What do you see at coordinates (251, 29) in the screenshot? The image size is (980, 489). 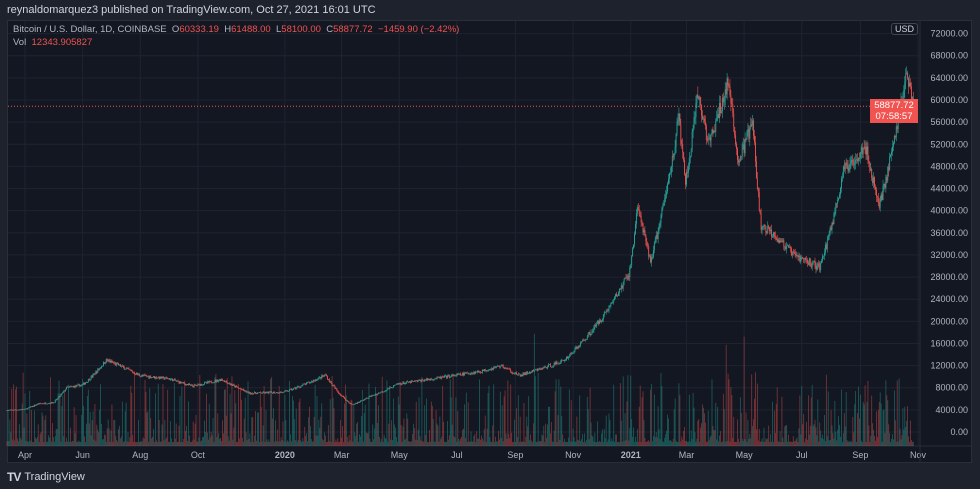 I see `high-value: 61488.00` at bounding box center [251, 29].